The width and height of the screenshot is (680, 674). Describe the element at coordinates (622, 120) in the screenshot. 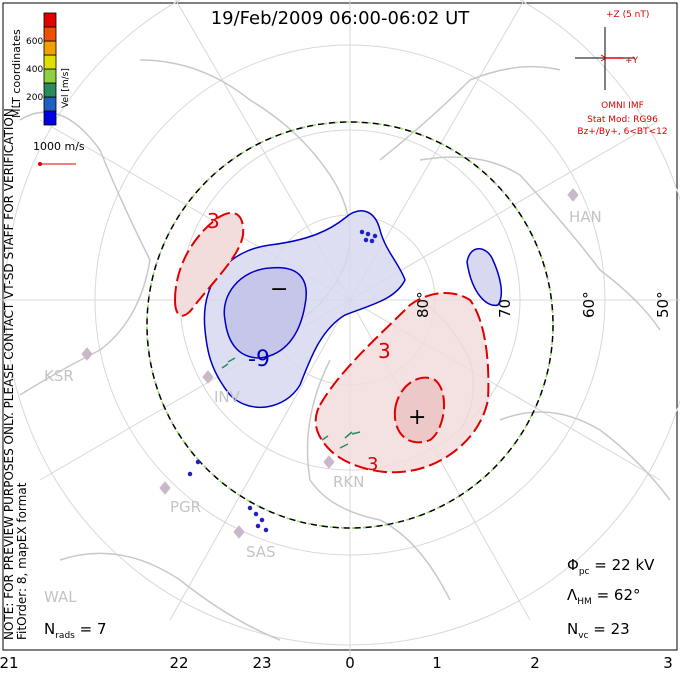

I see `imf-stat-model: Stat Mod: RG96` at that location.